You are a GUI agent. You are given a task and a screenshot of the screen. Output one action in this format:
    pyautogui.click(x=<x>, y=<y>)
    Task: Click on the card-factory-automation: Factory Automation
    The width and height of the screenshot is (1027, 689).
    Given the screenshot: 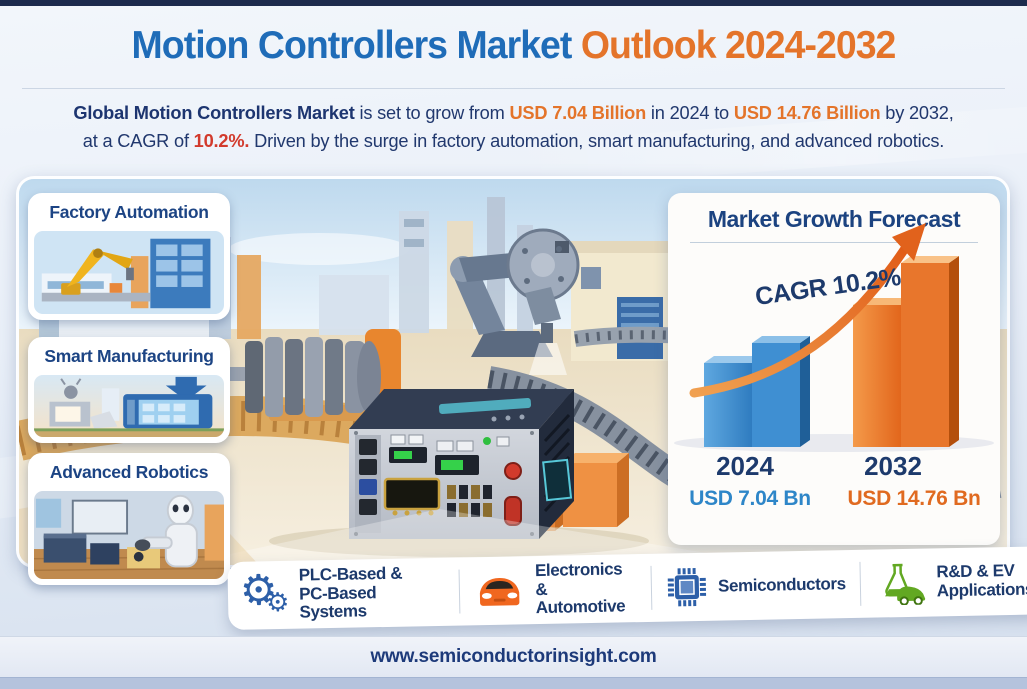 What is the action you would take?
    pyautogui.click(x=129, y=256)
    